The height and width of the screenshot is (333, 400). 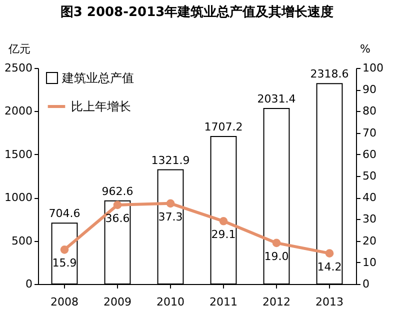 What do you see at coordinates (101, 107) in the screenshot?
I see `legend-label: 比上年增长` at bounding box center [101, 107].